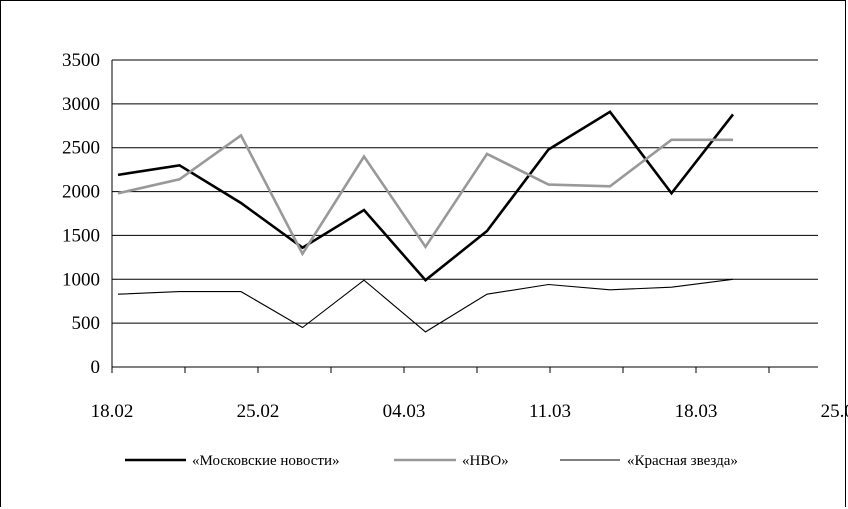 Image resolution: width=848 pixels, height=509 pixels. What do you see at coordinates (550, 411) in the screenshot?
I see `x-tick-label: 11.03` at bounding box center [550, 411].